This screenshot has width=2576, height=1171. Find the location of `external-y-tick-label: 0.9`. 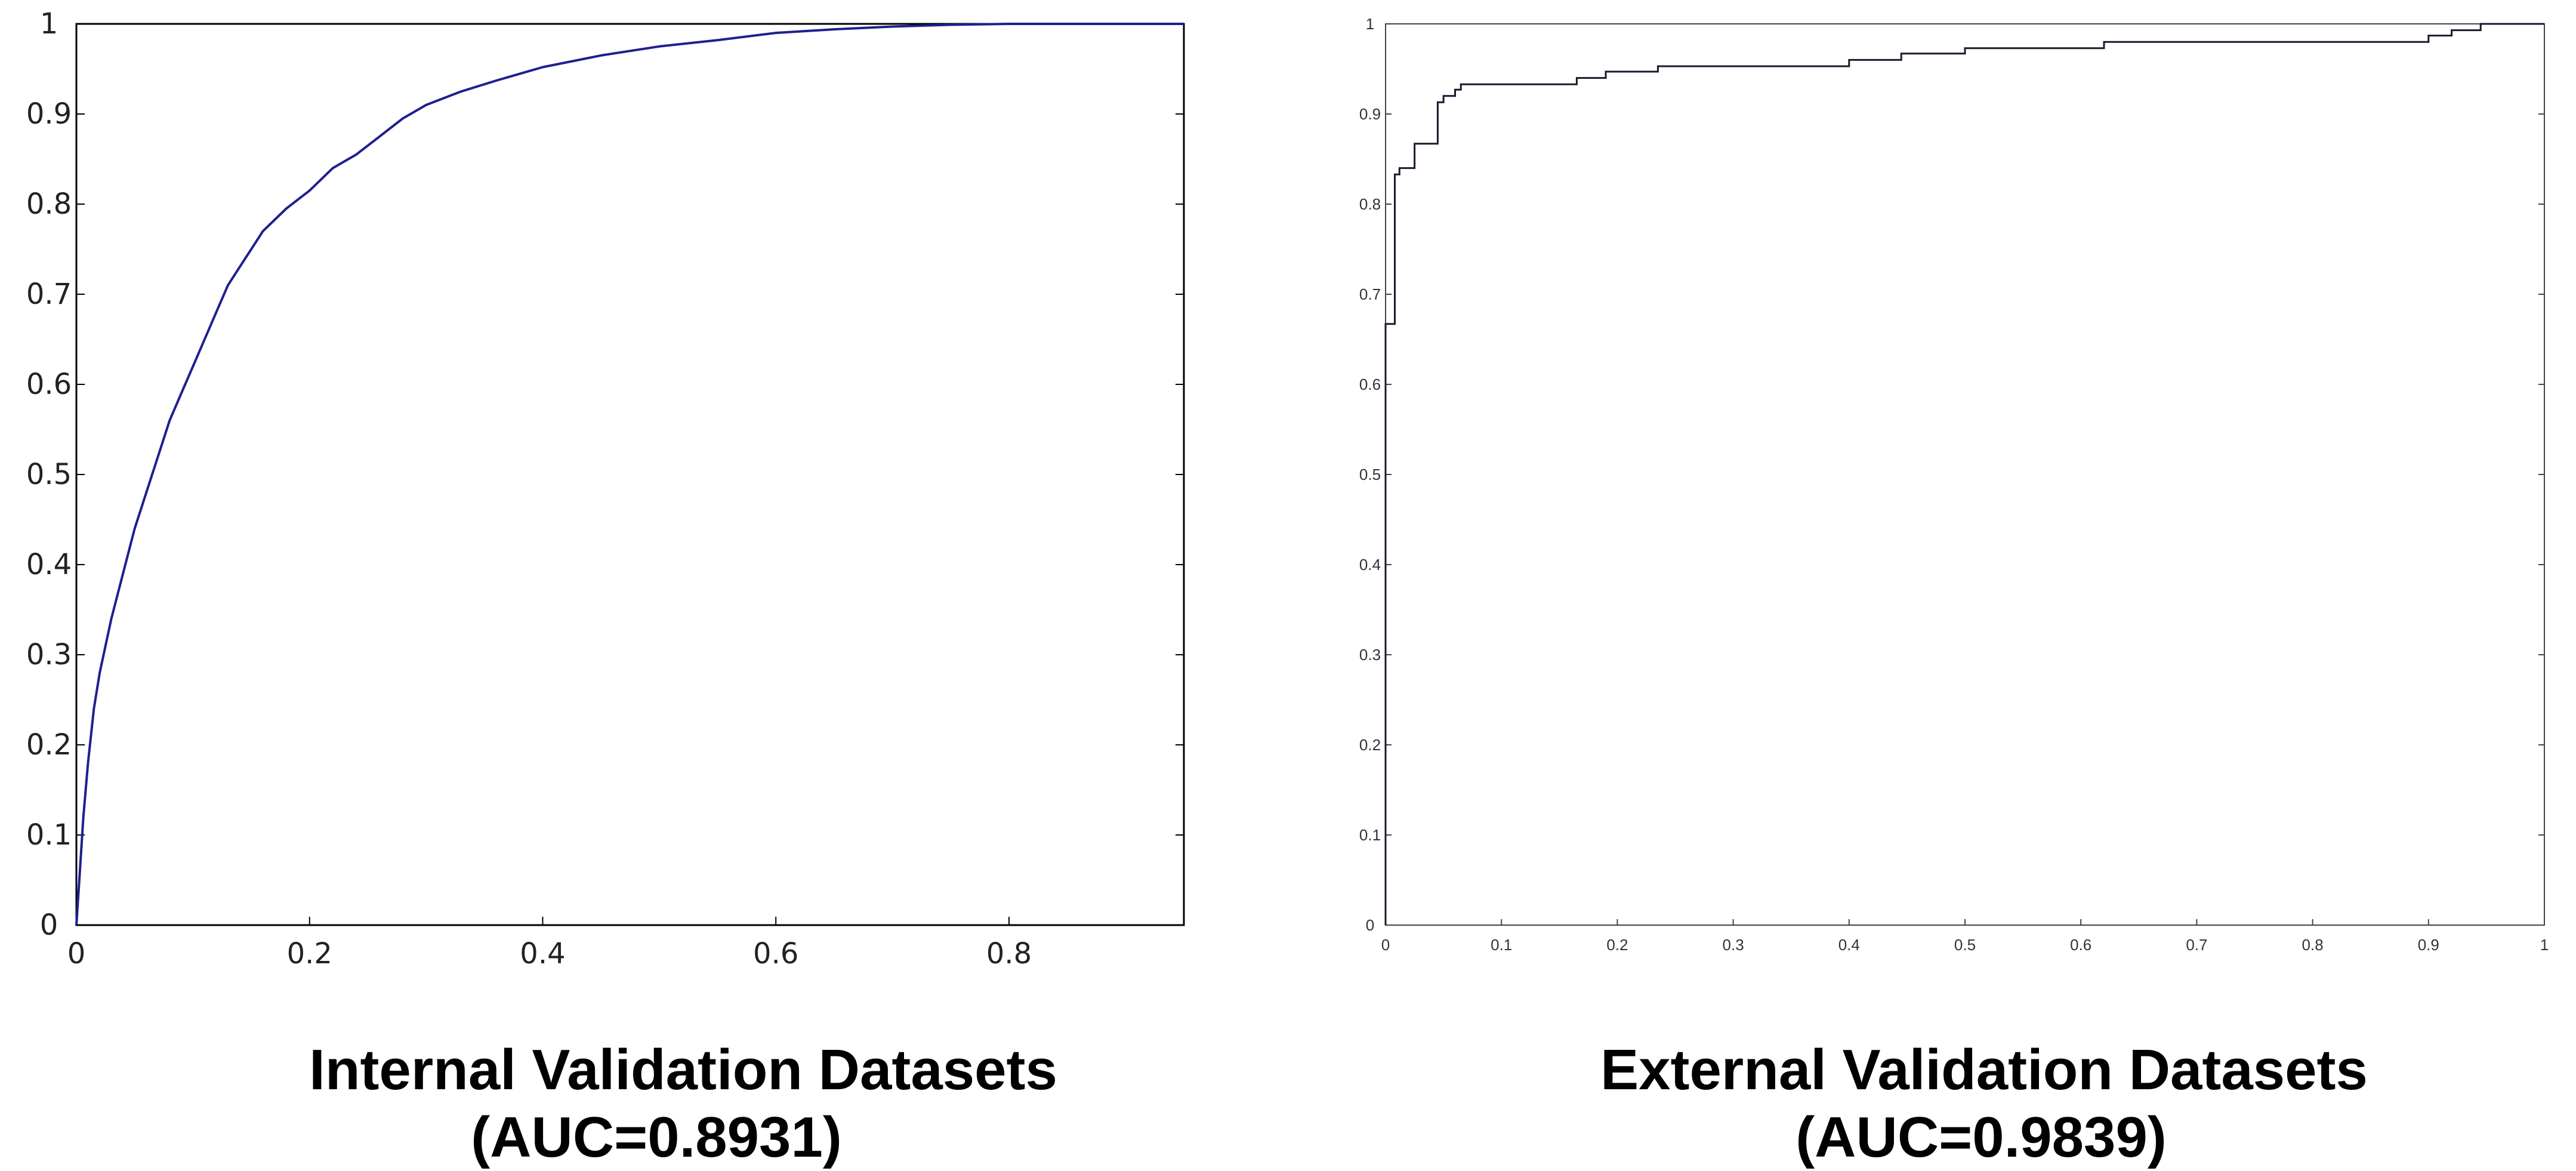

external-y-tick-label: 0.9 is located at coordinates (1370, 114).